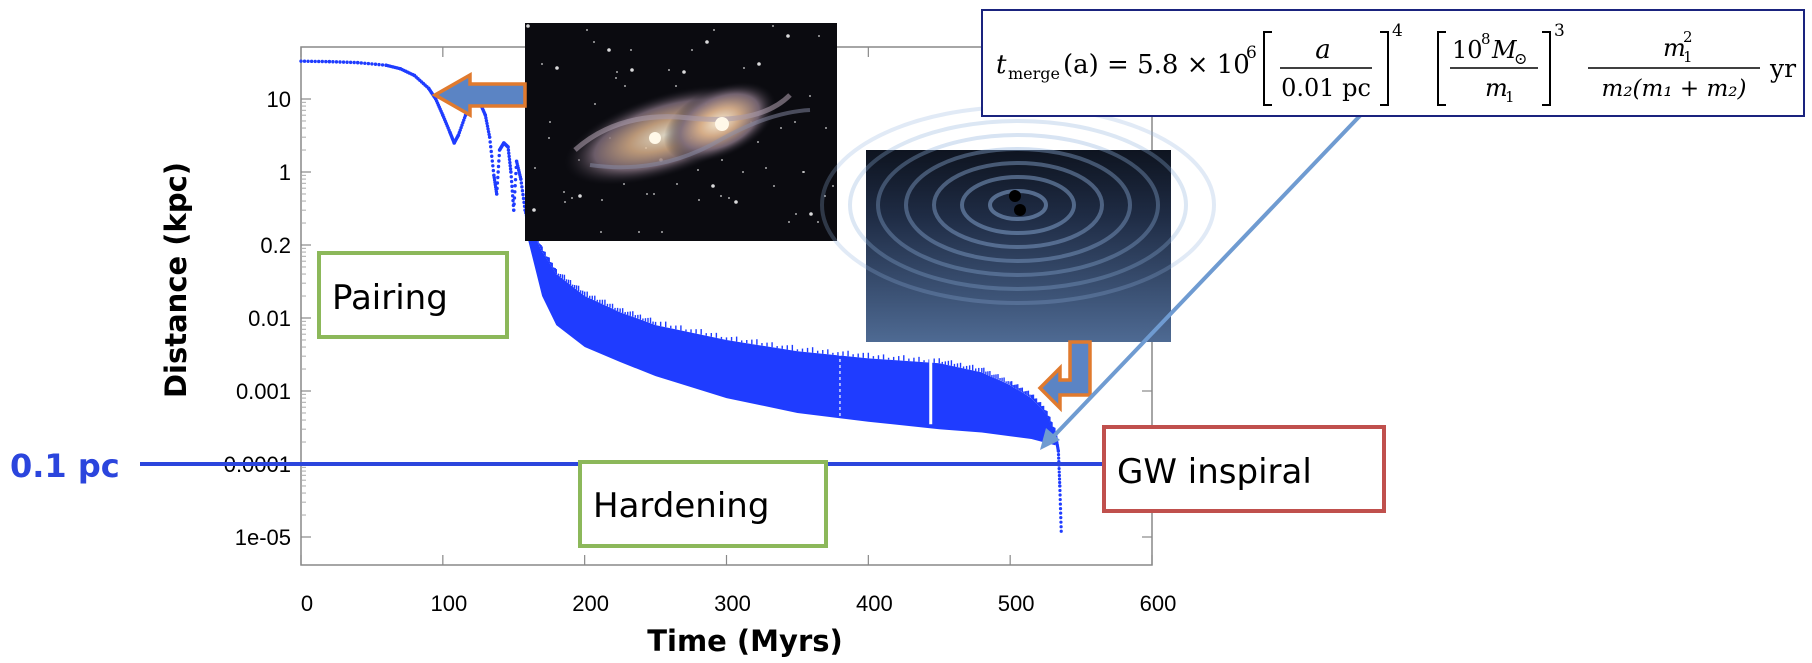 Image resolution: width=1812 pixels, height=663 pixels. Describe the element at coordinates (557, 466) in the screenshot. I see `reference-line-group: 0.1 pc` at that location.